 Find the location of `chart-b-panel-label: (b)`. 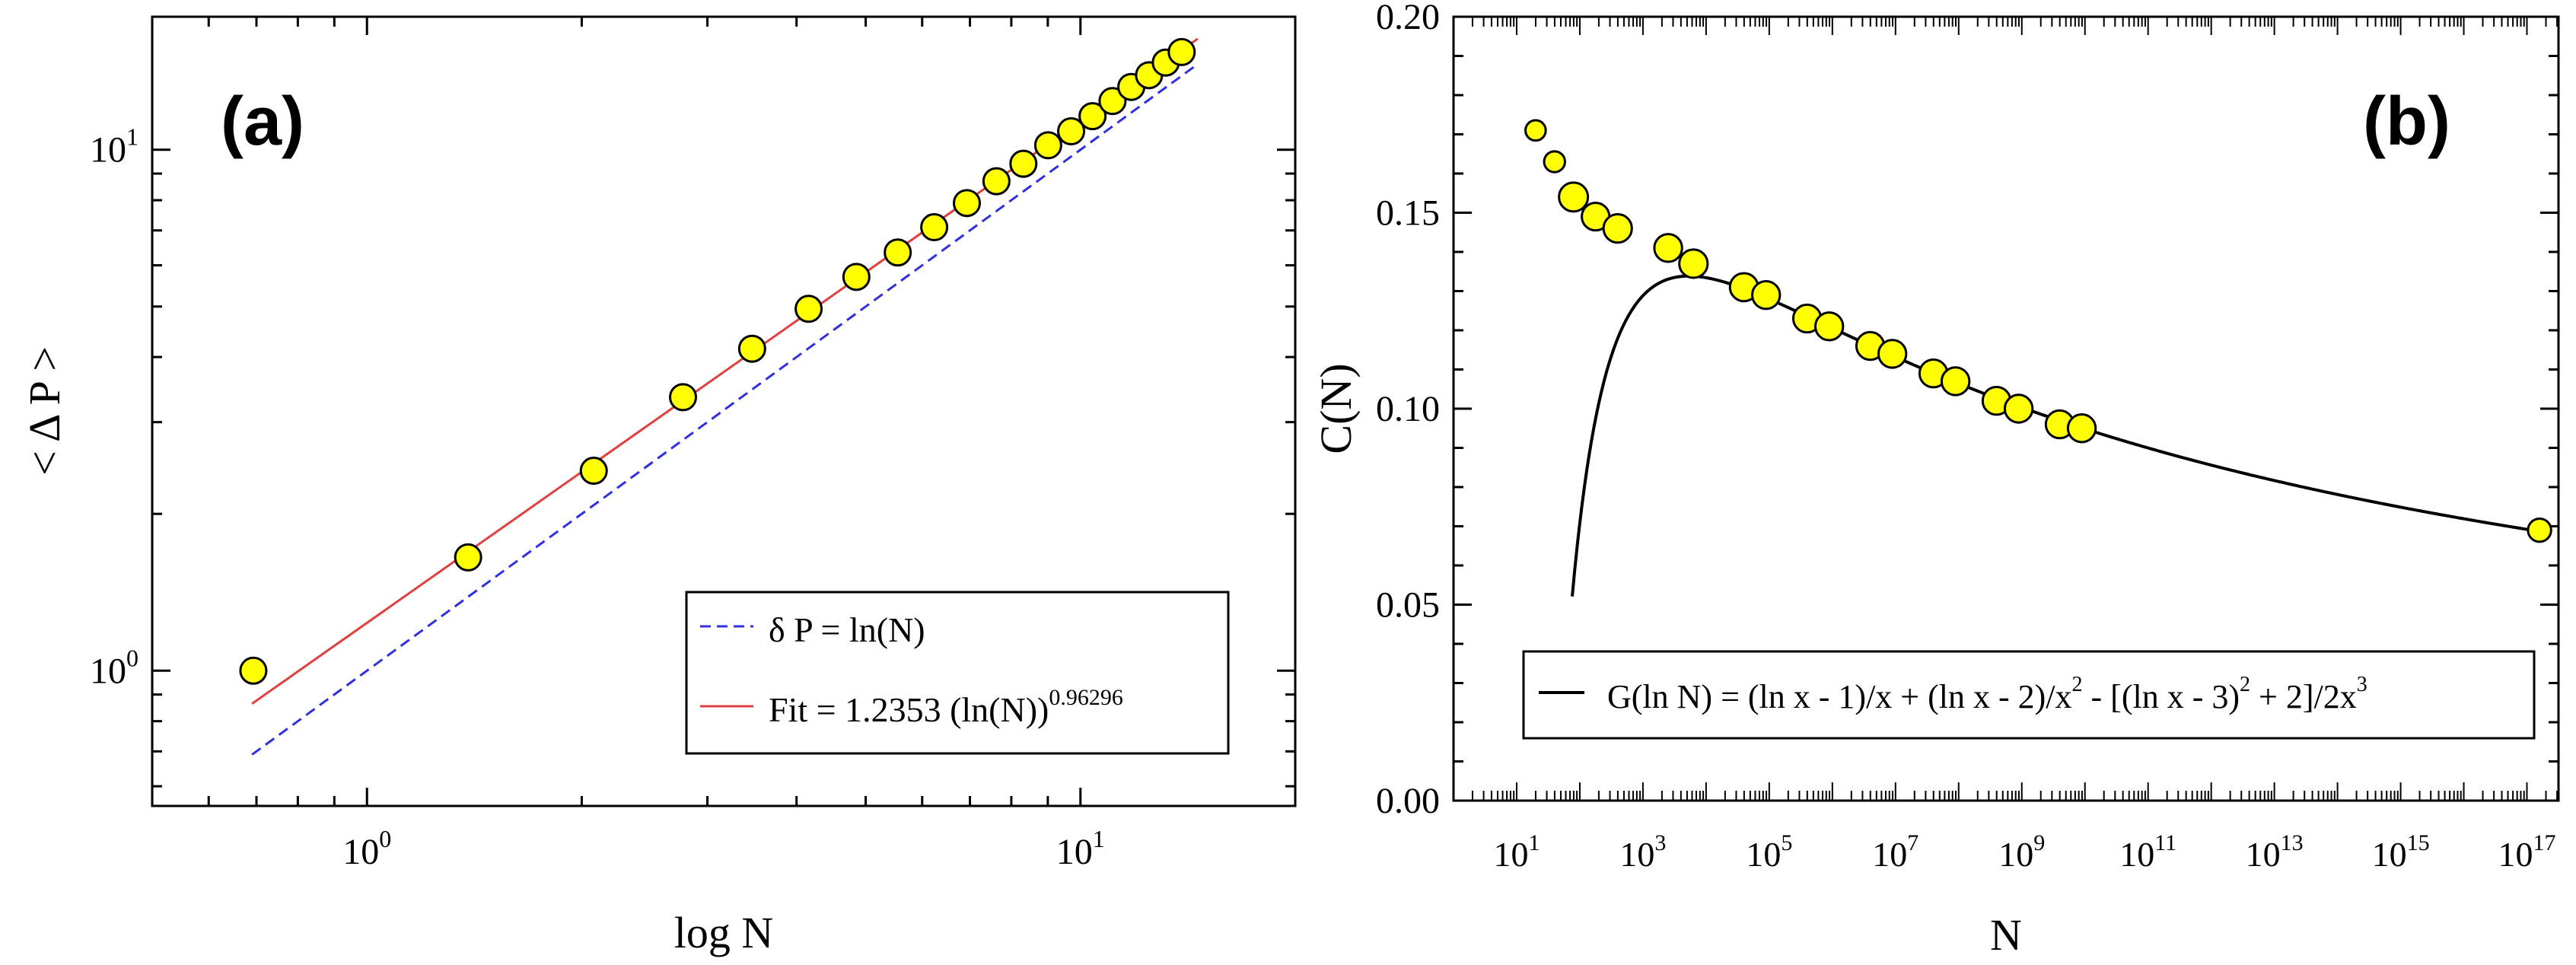

chart-b-panel-label: (b) is located at coordinates (2406, 122).